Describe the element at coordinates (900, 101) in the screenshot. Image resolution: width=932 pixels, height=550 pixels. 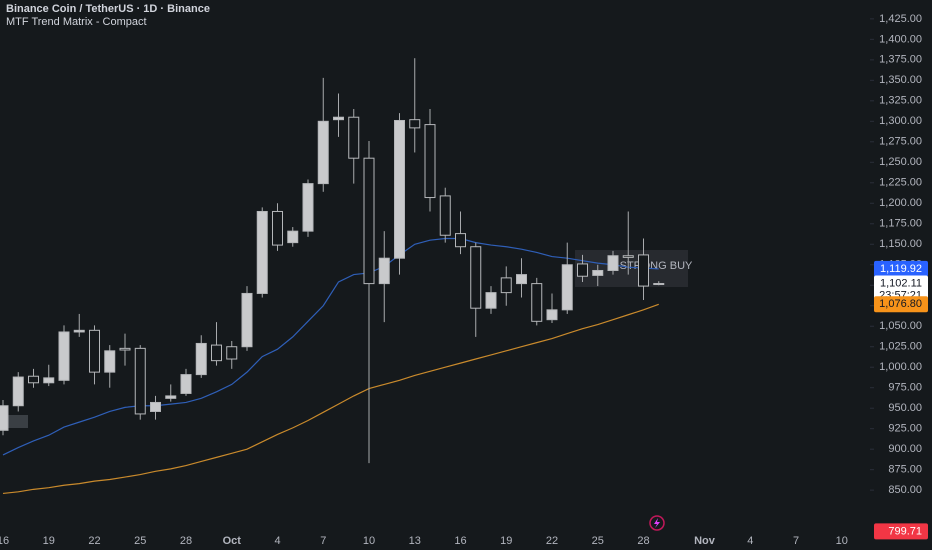
I see `y-tick-label: 1,325.00` at that location.